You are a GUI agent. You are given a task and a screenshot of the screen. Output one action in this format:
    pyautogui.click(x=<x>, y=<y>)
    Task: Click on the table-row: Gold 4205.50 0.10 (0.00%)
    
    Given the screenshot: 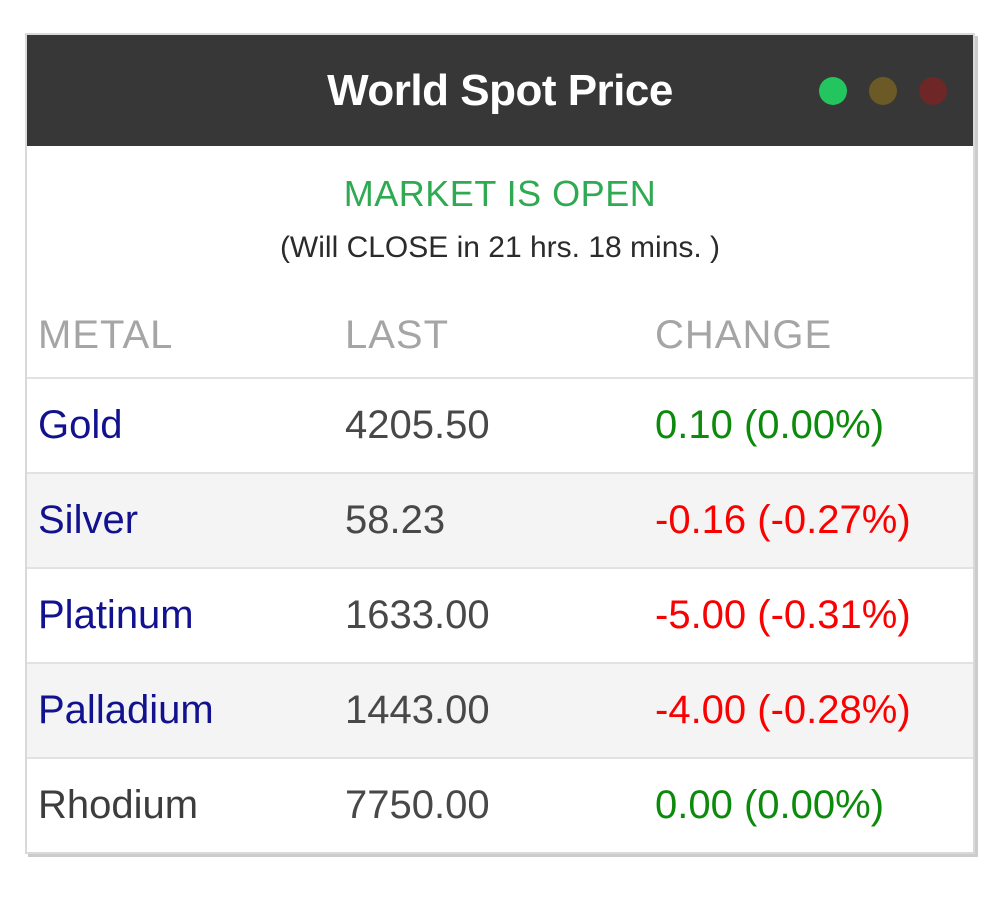 What is the action you would take?
    pyautogui.click(x=500, y=424)
    